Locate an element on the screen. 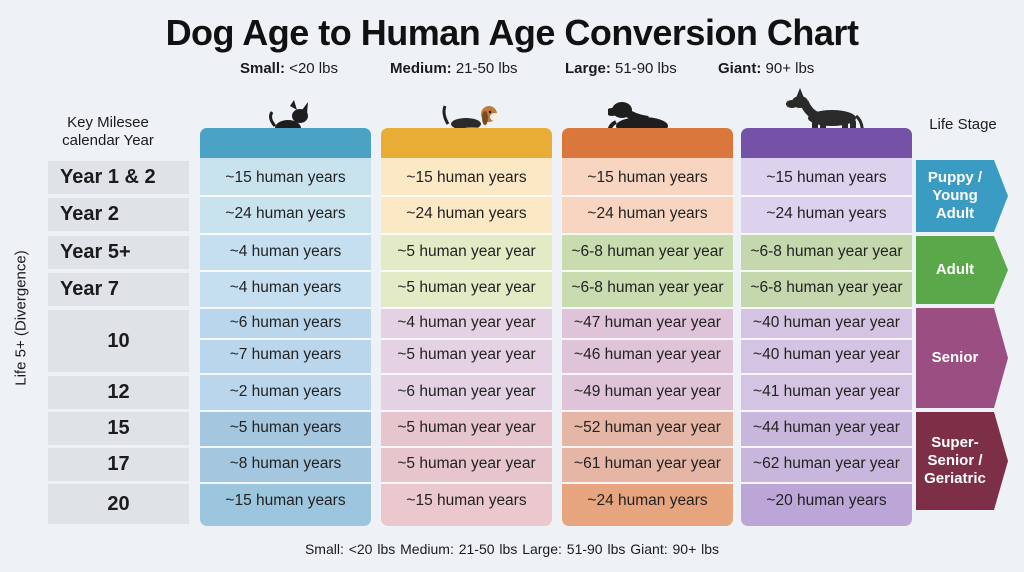 The width and height of the screenshot is (1024, 572). legend-large-value: 51-90 lbs is located at coordinates (646, 68).